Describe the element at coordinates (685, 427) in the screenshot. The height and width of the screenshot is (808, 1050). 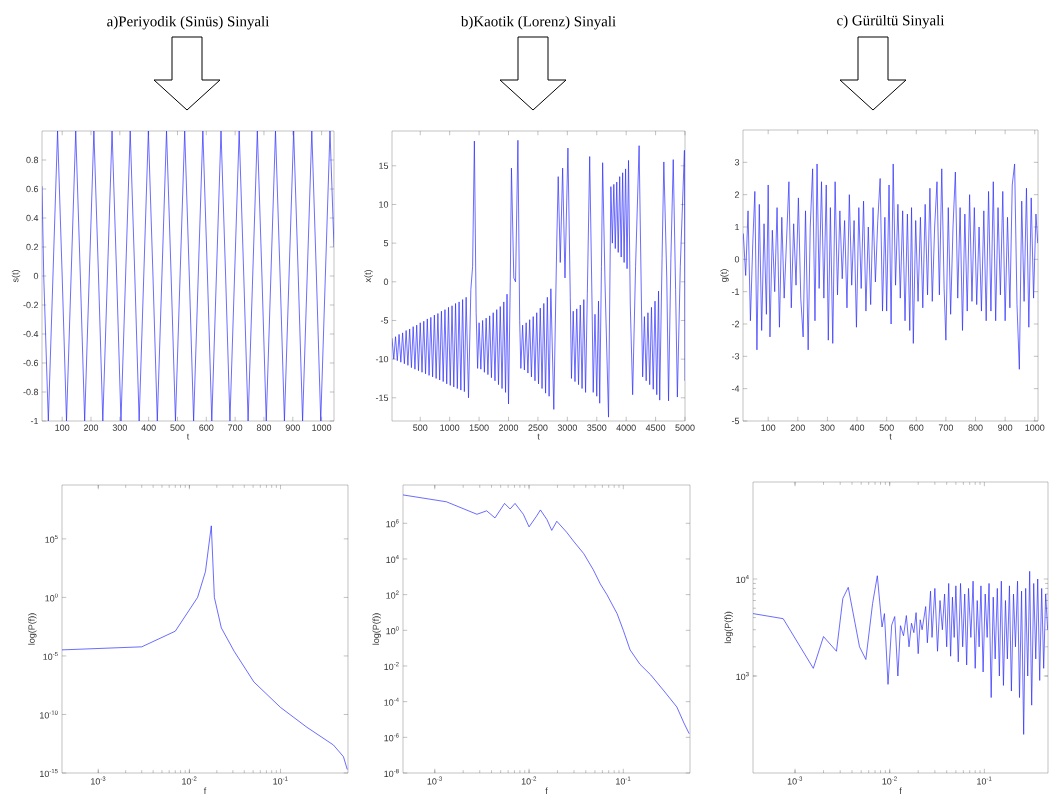
I see `x-tick-label: 5000` at that location.